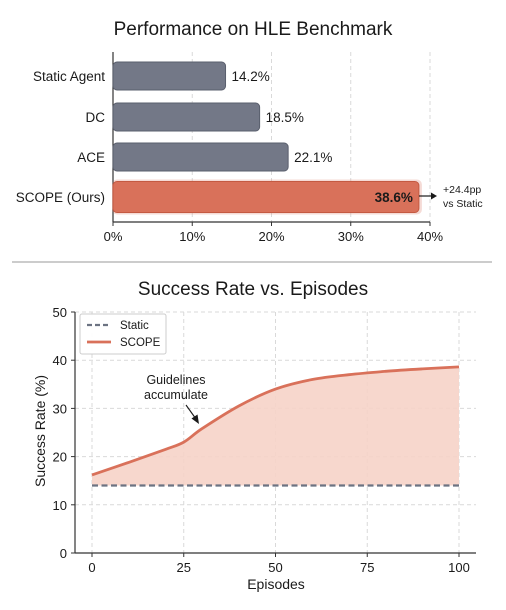 The image size is (506, 610). What do you see at coordinates (63, 553) in the screenshot?
I see `line-y-tick-label: 0` at bounding box center [63, 553].